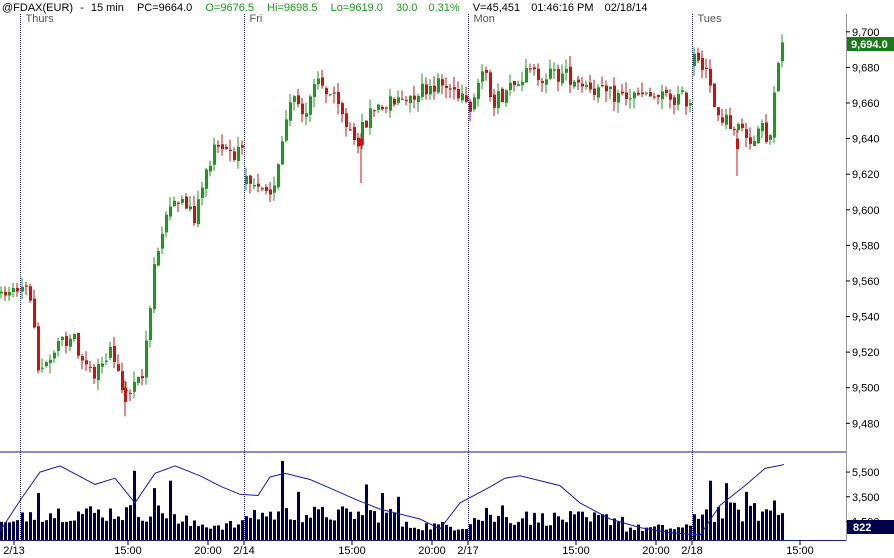  Describe the element at coordinates (866, 473) in the screenshot. I see `volume-tick-label: 5,500` at that location.